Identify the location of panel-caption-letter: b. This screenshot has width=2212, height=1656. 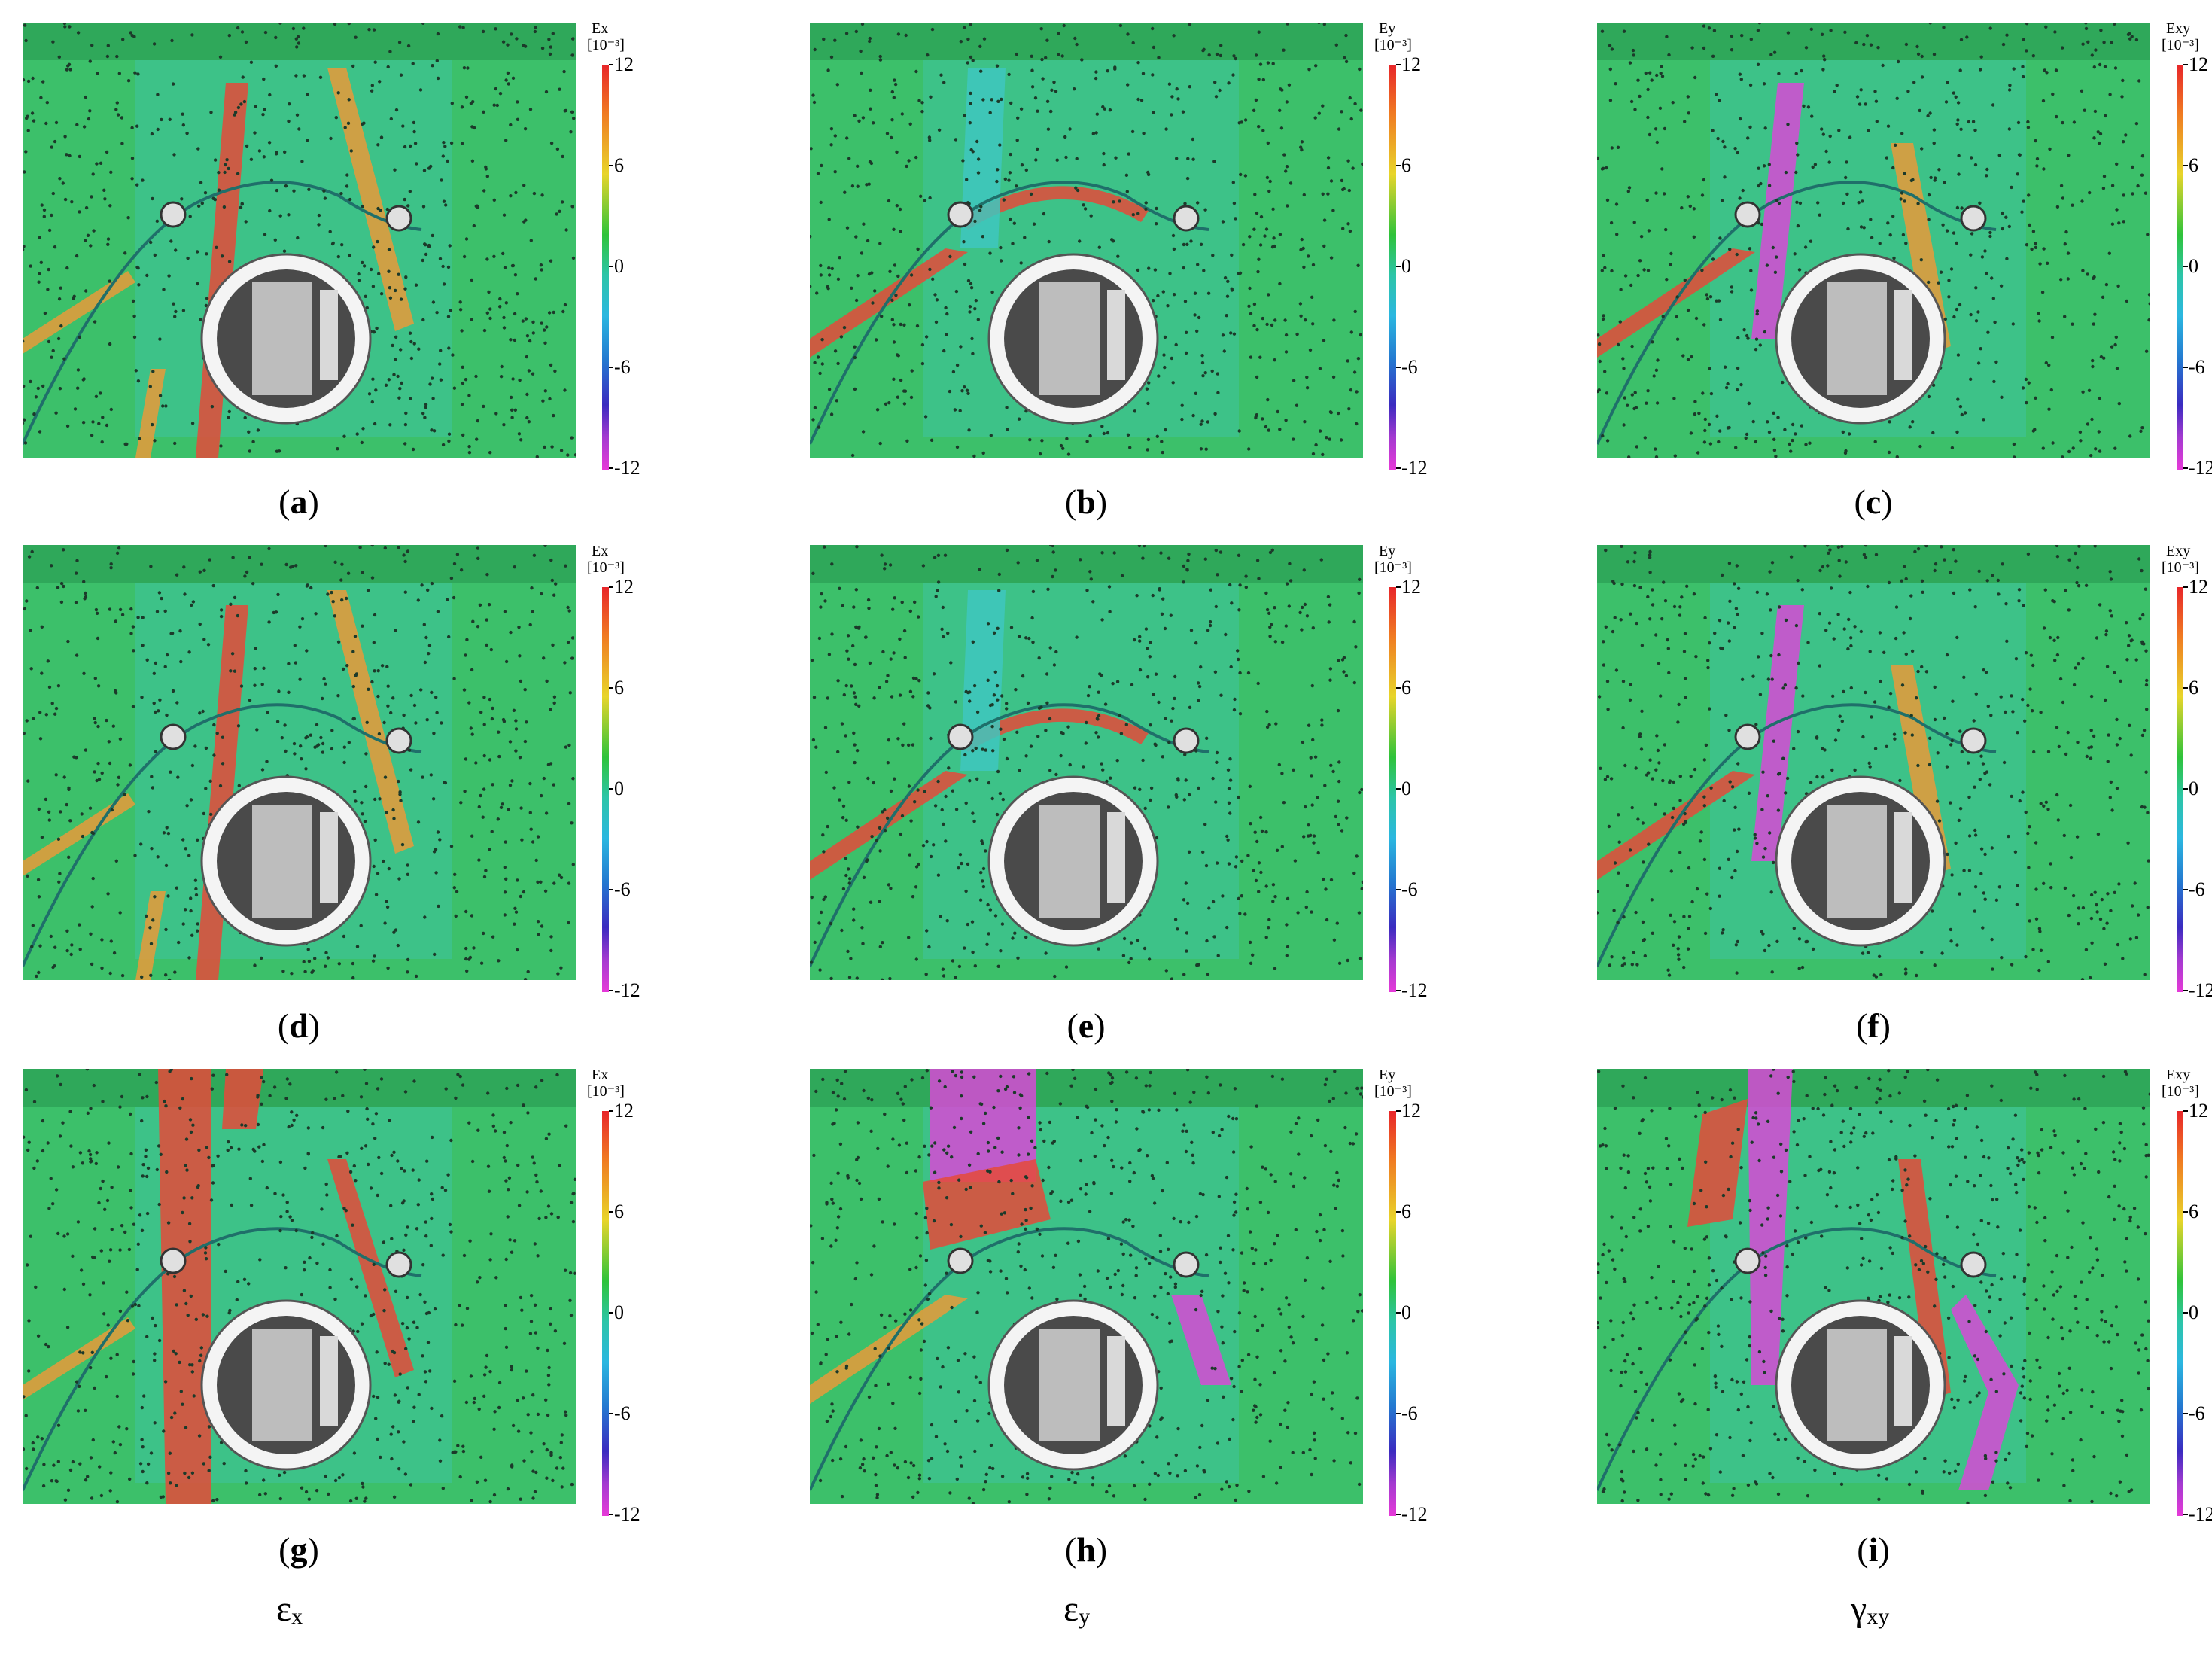
(1086, 501).